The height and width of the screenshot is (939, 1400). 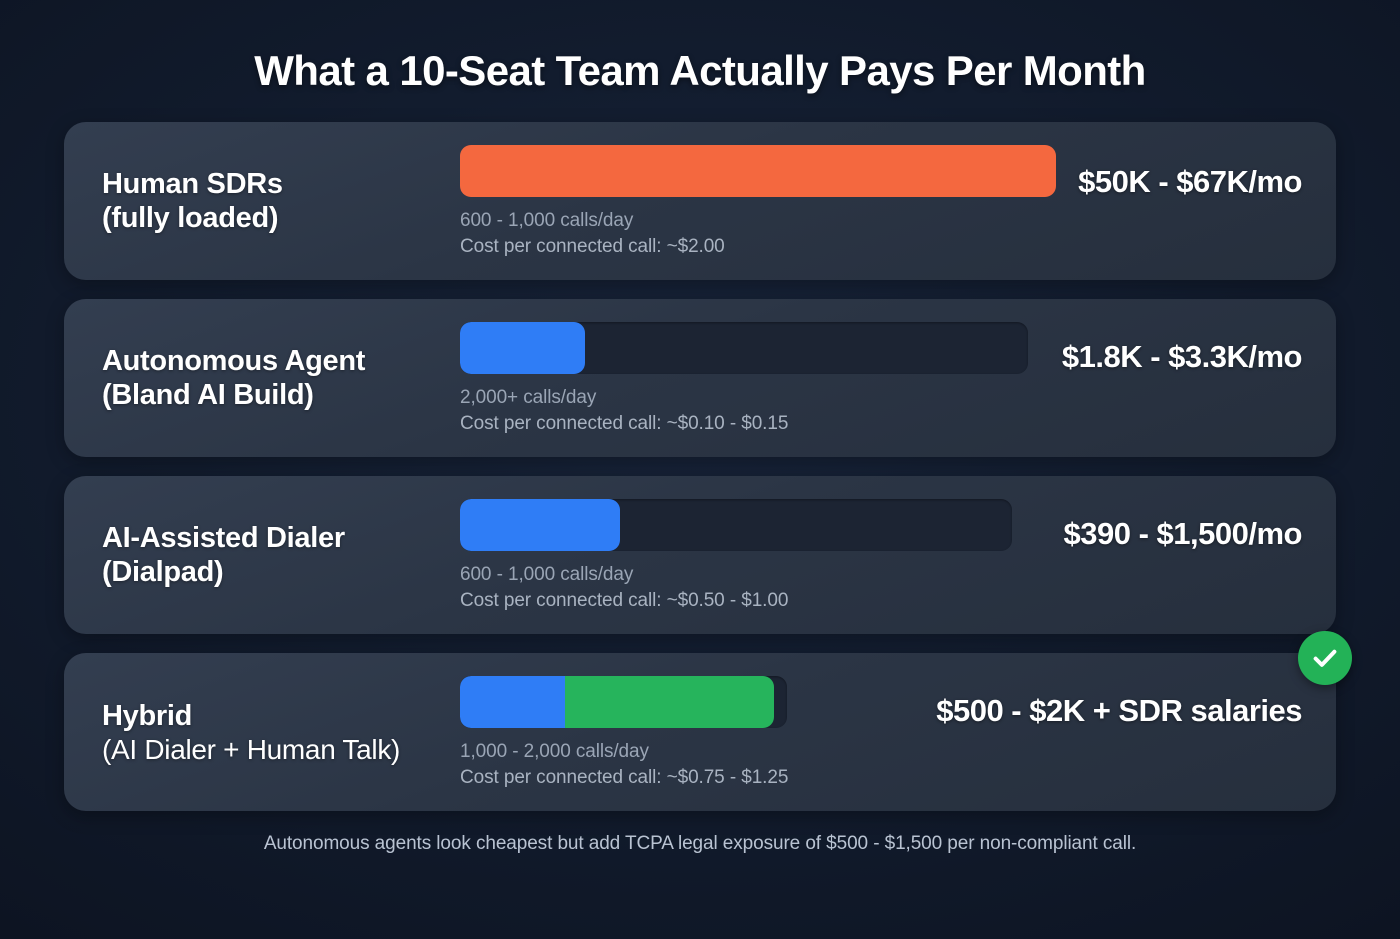 I want to click on row-label-sub: (fully loaded), so click(x=190, y=218).